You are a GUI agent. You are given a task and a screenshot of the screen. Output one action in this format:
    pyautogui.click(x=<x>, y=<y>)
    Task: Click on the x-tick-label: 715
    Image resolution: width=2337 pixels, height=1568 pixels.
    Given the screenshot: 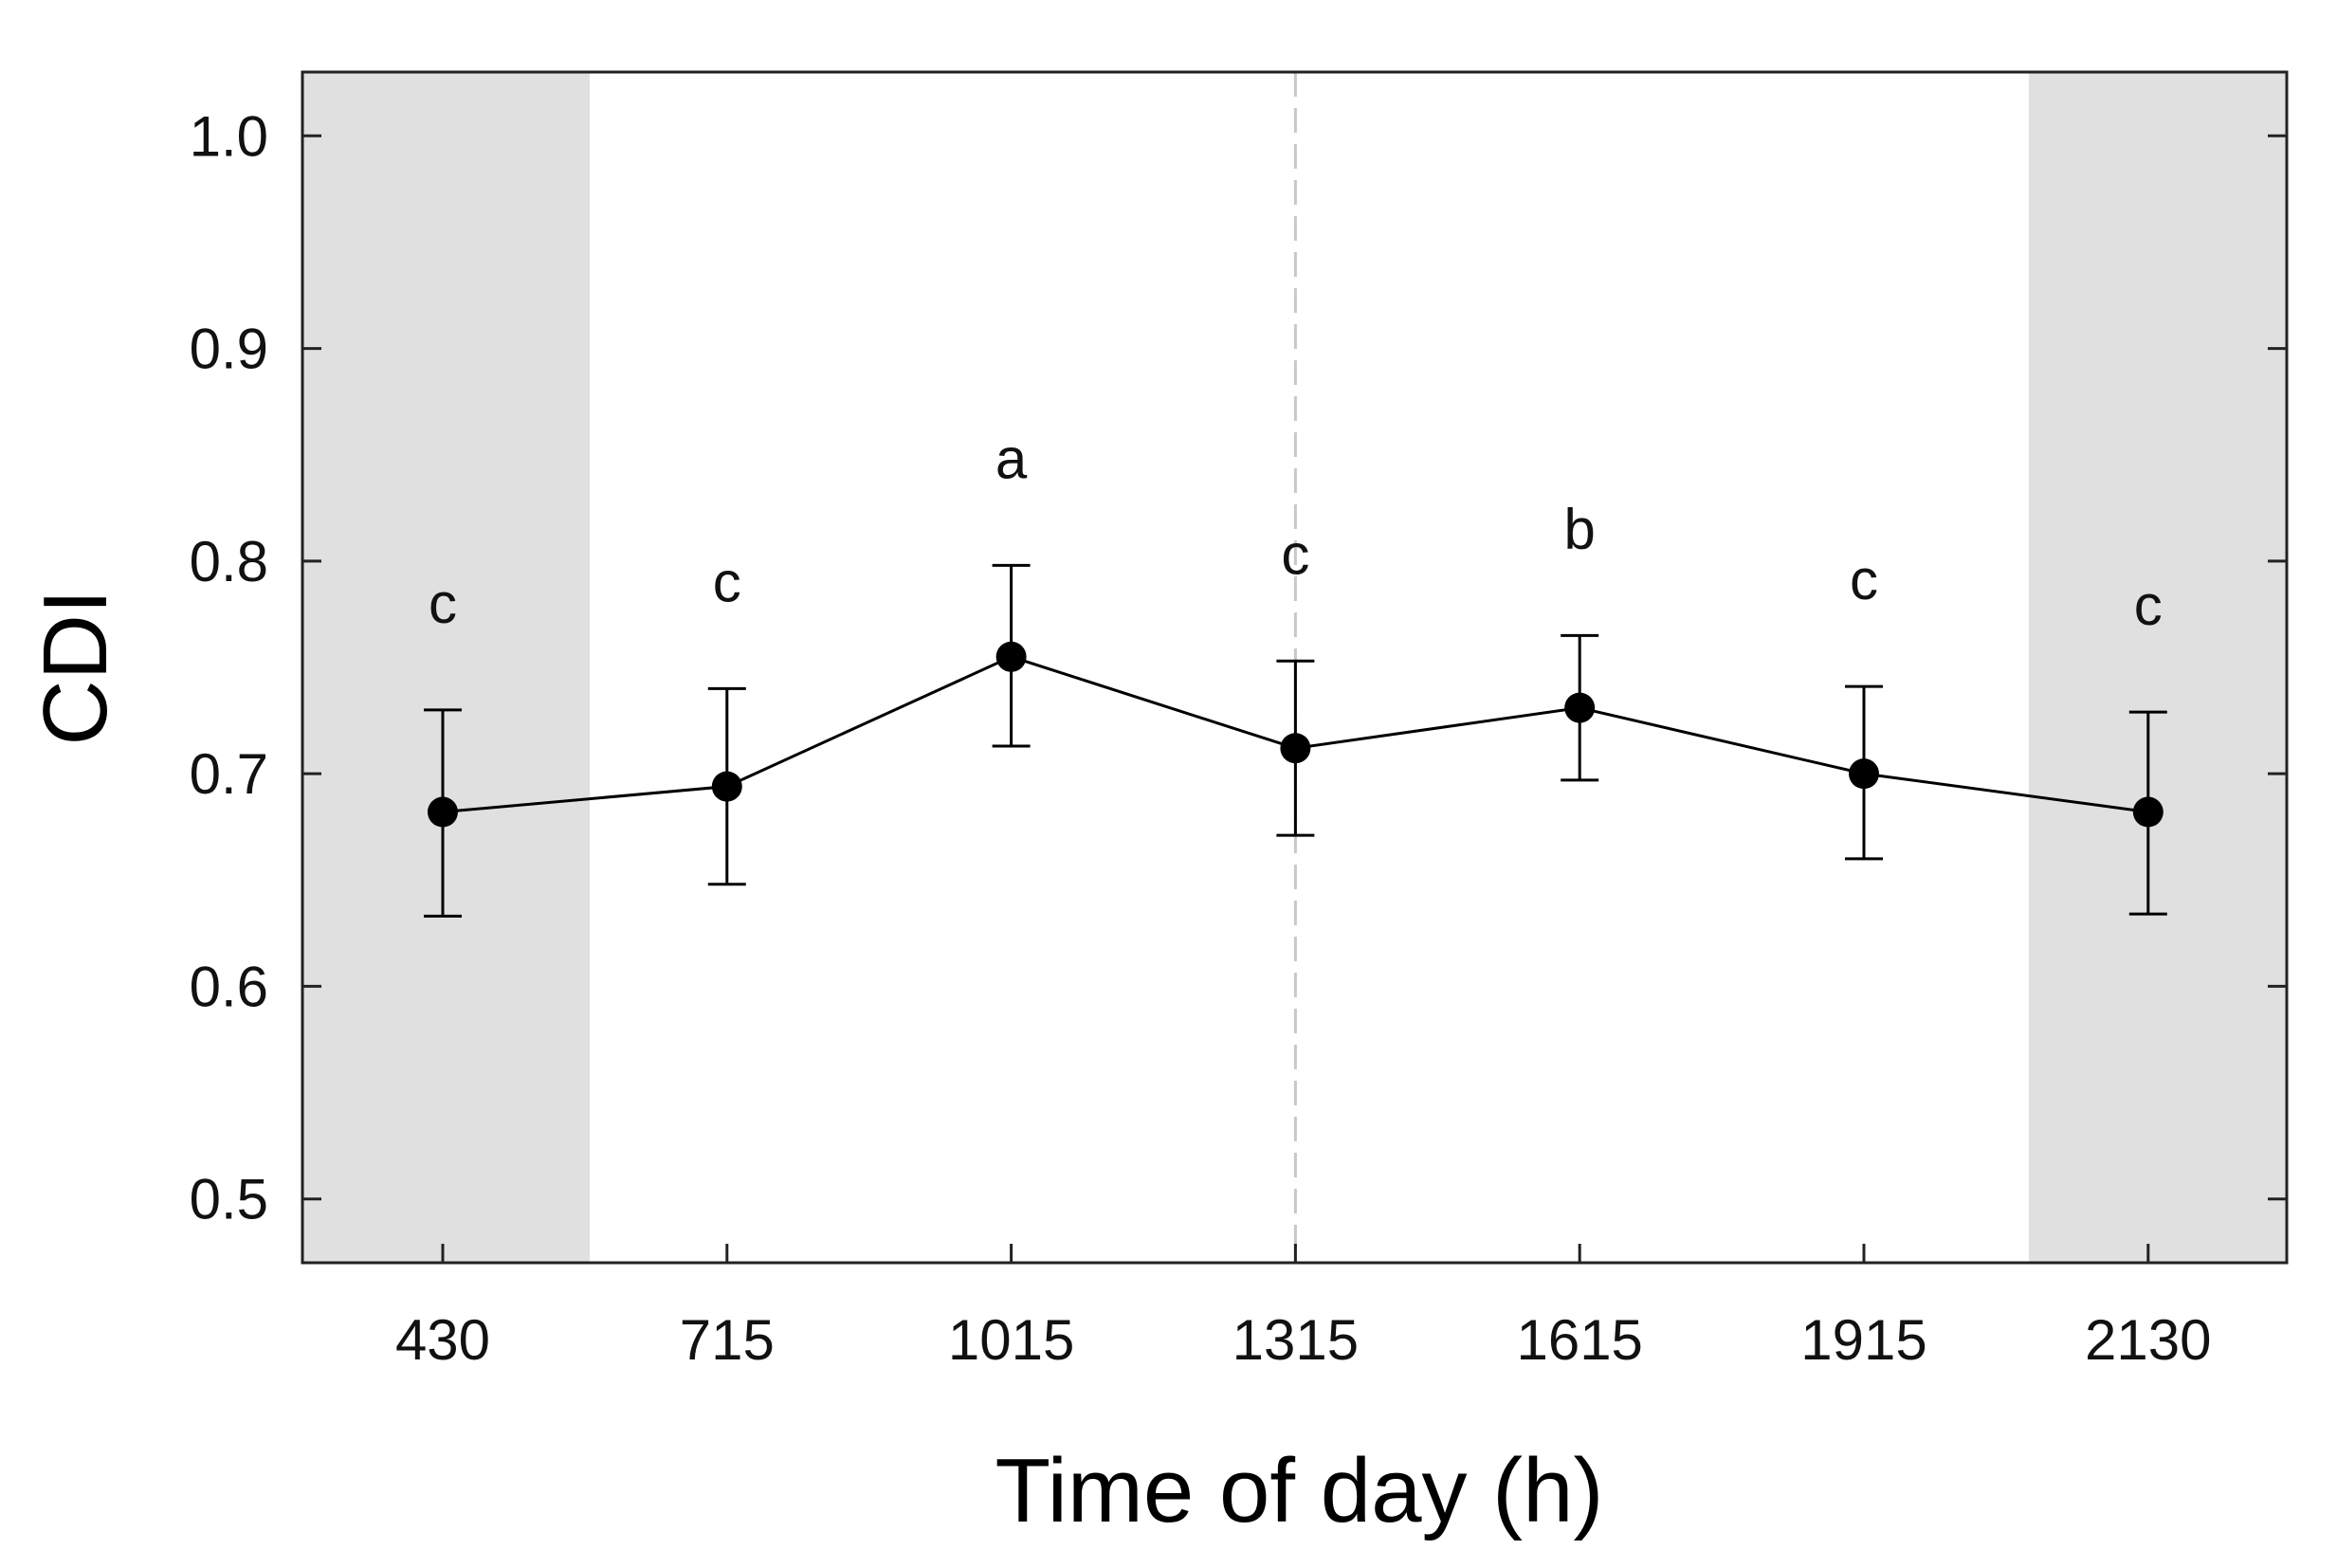 What is the action you would take?
    pyautogui.click(x=727, y=1340)
    